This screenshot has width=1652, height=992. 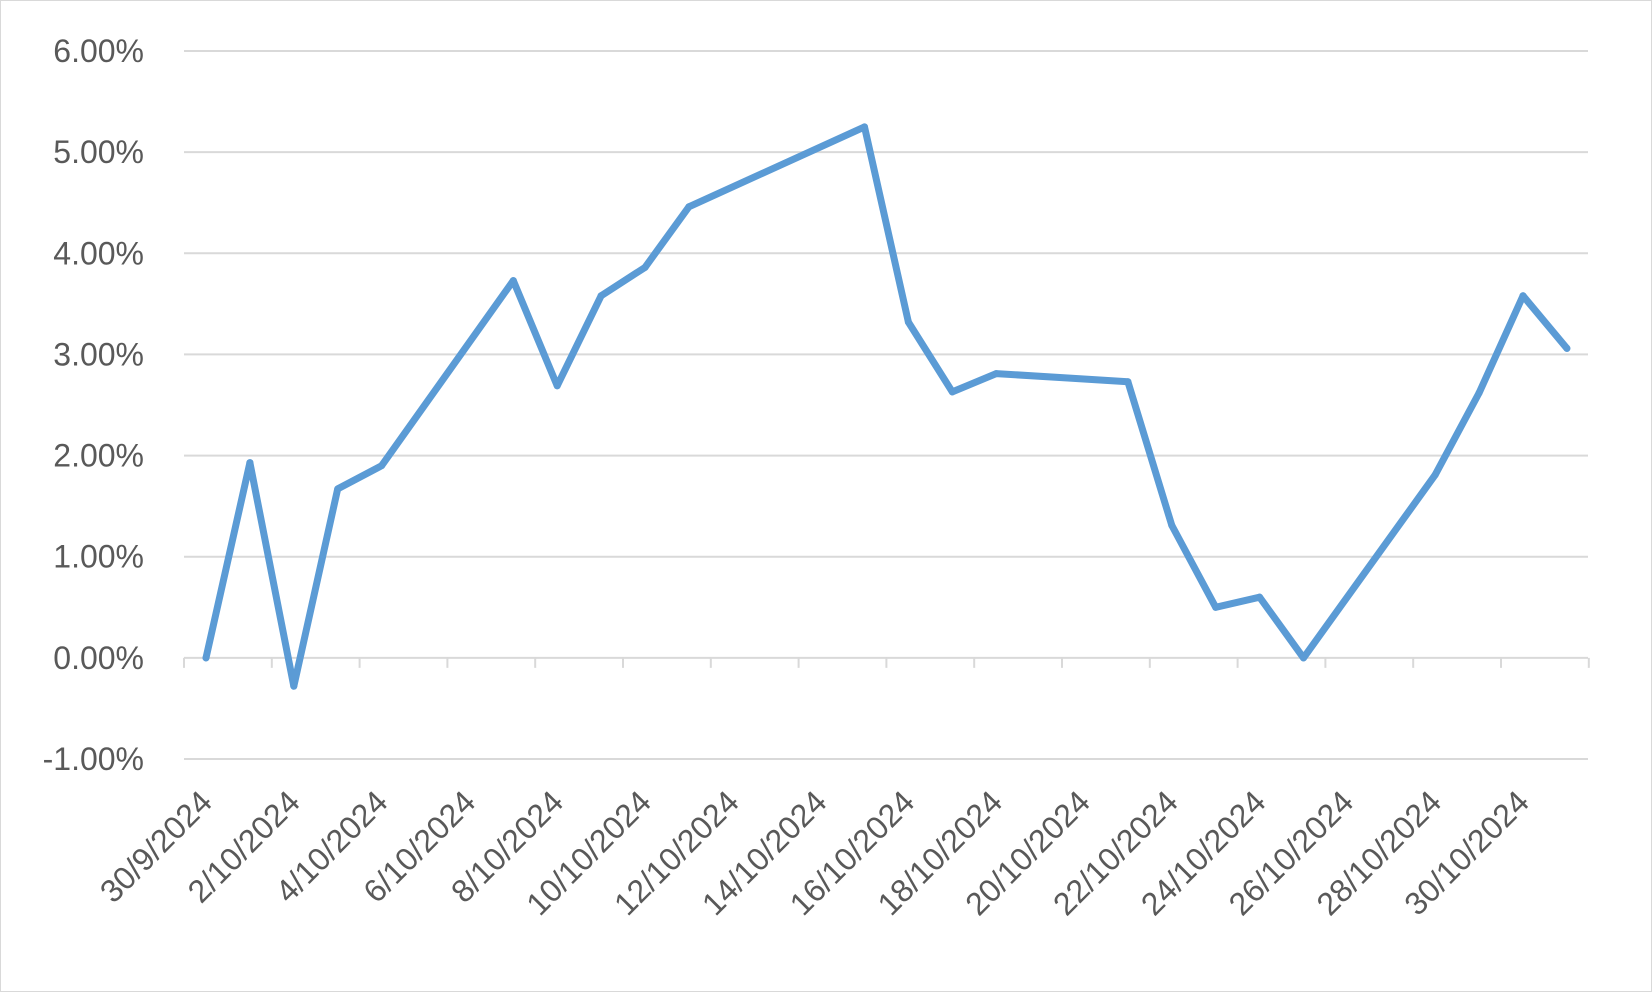 I want to click on y-tick-label: 1.00%, so click(x=98, y=557).